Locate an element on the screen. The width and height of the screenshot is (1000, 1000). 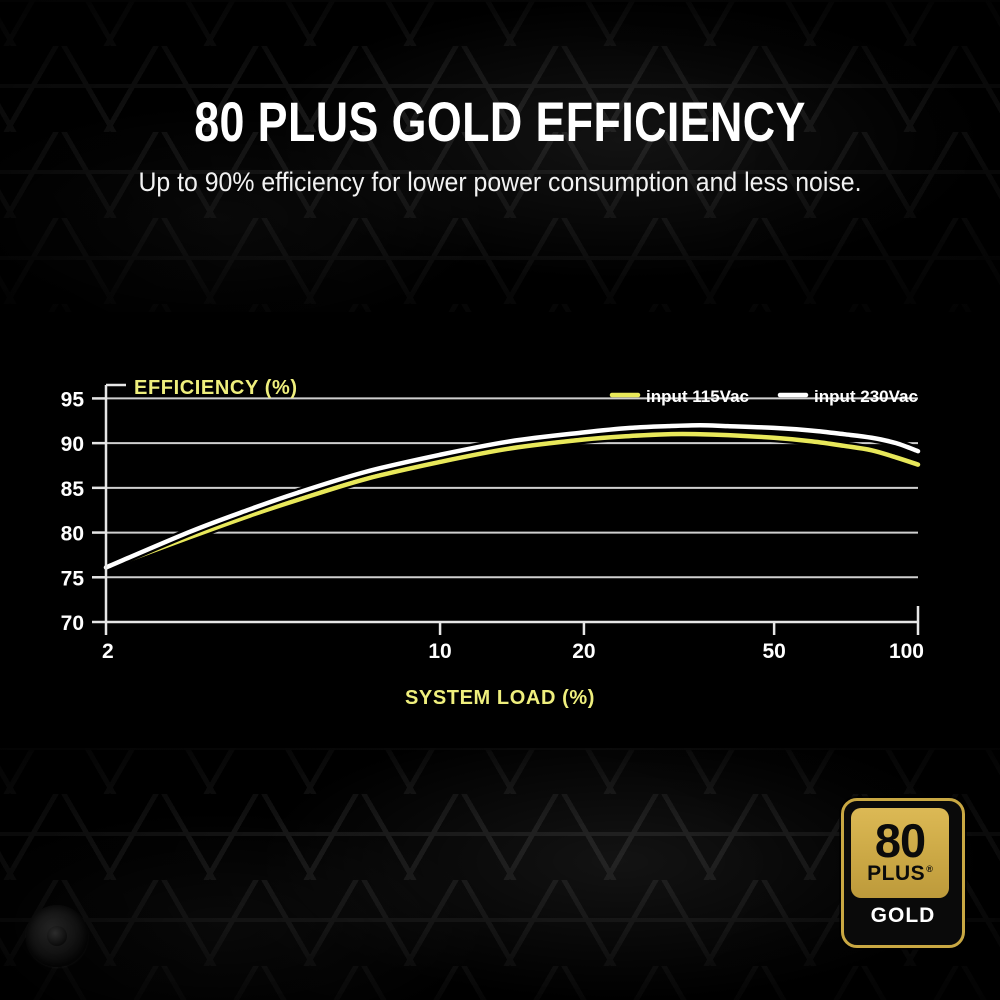
x-axis-ticks: 2 10 20 50 100 is located at coordinates (513, 642).